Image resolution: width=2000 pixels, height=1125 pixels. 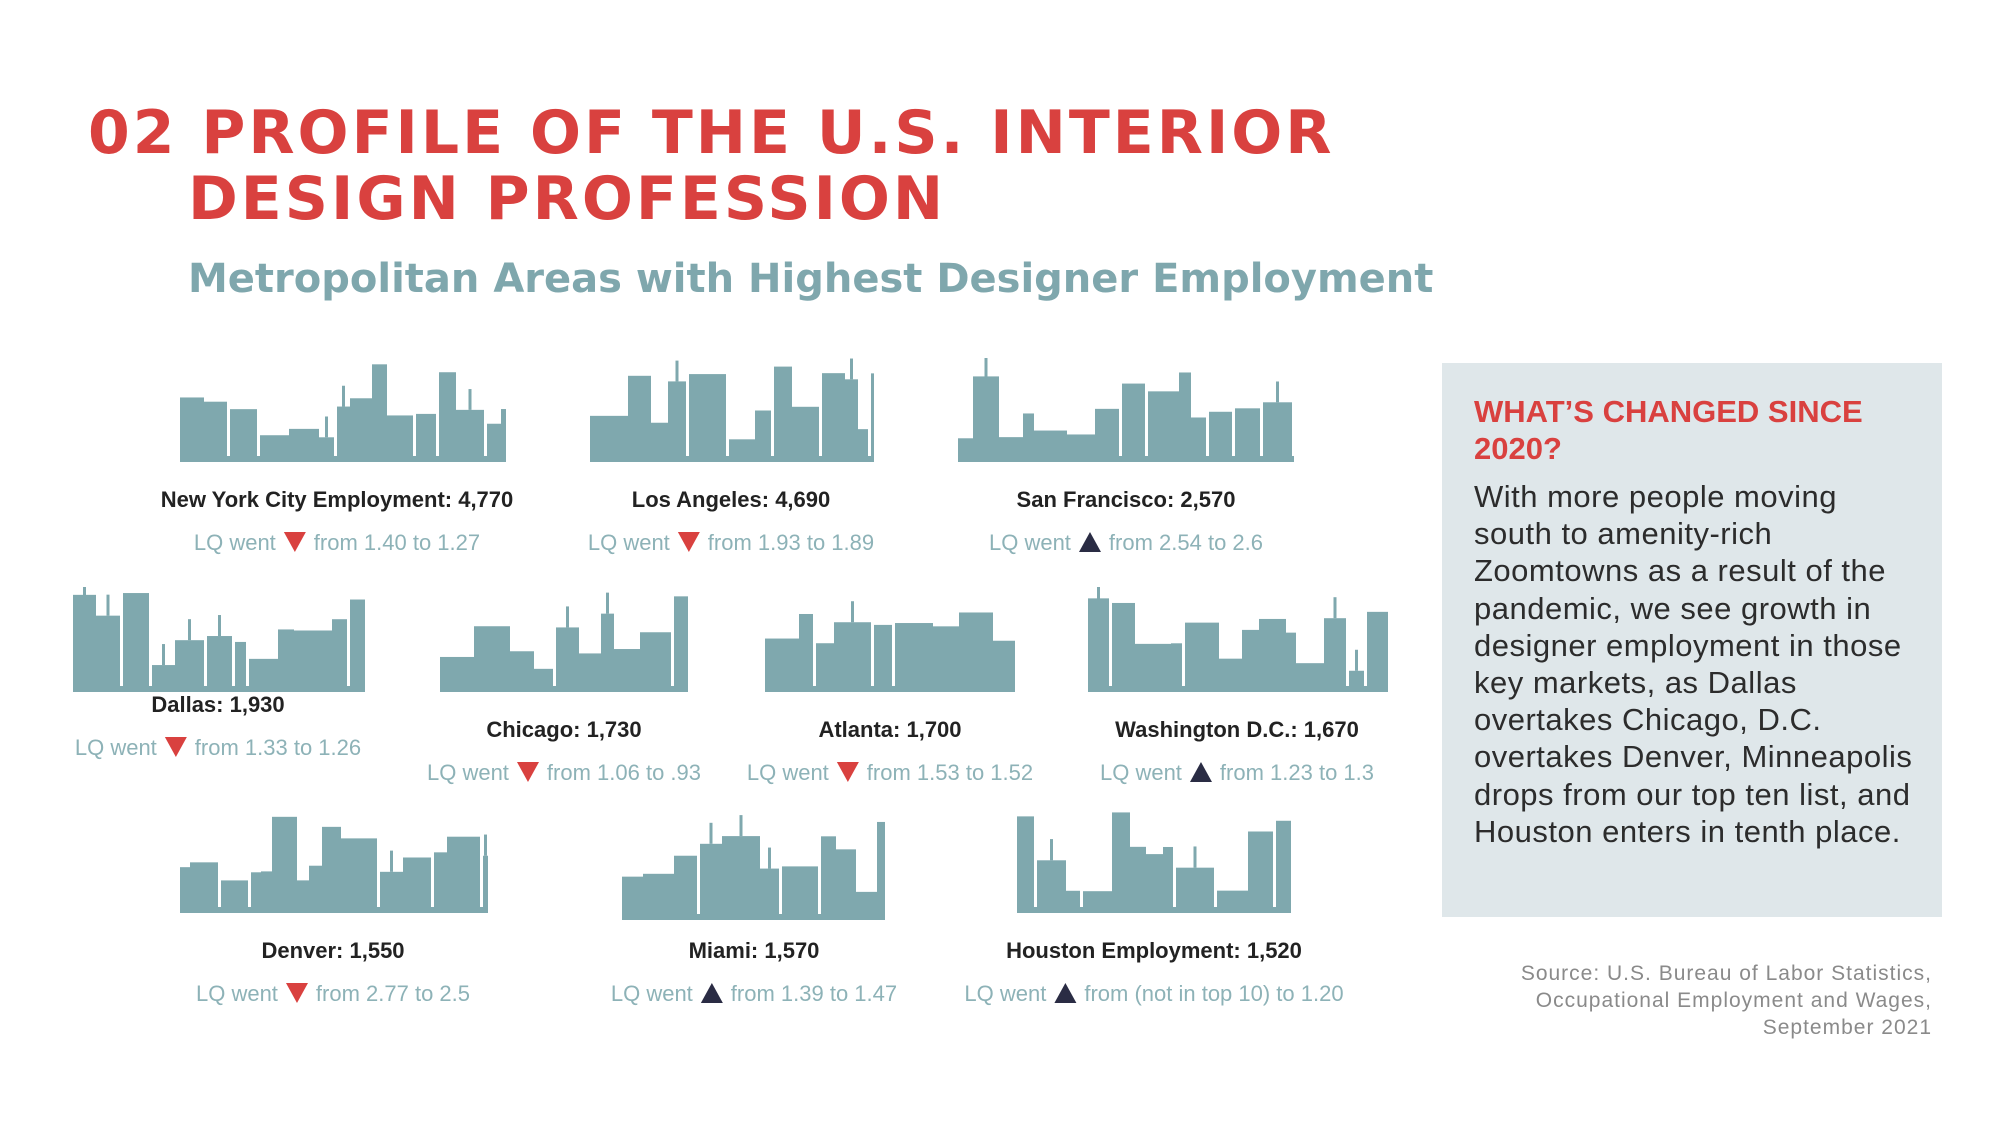 I want to click on page-title-line2: DESIGN PROFESSION, so click(x=567, y=199).